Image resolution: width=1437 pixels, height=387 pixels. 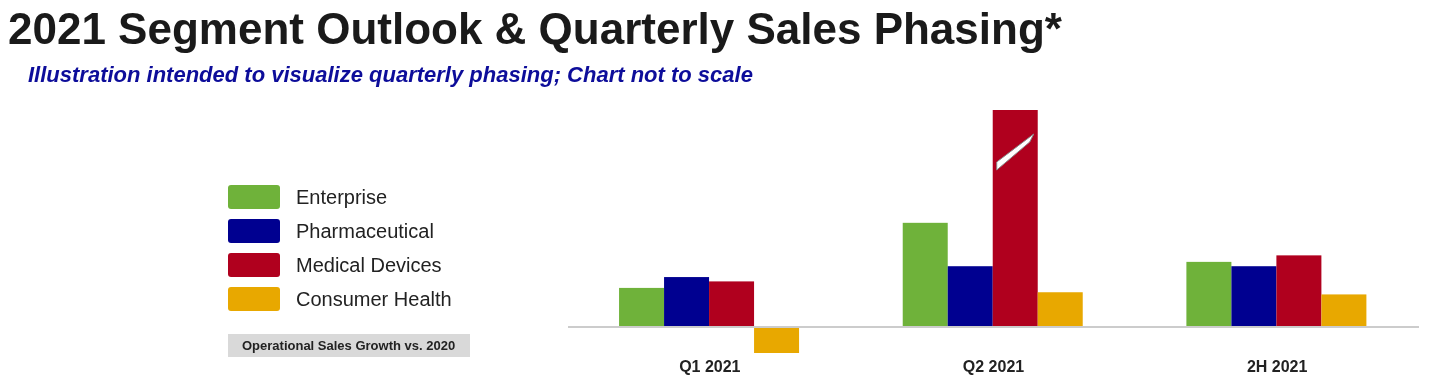 I want to click on x-tick-label: 2H 2021, so click(x=1277, y=367).